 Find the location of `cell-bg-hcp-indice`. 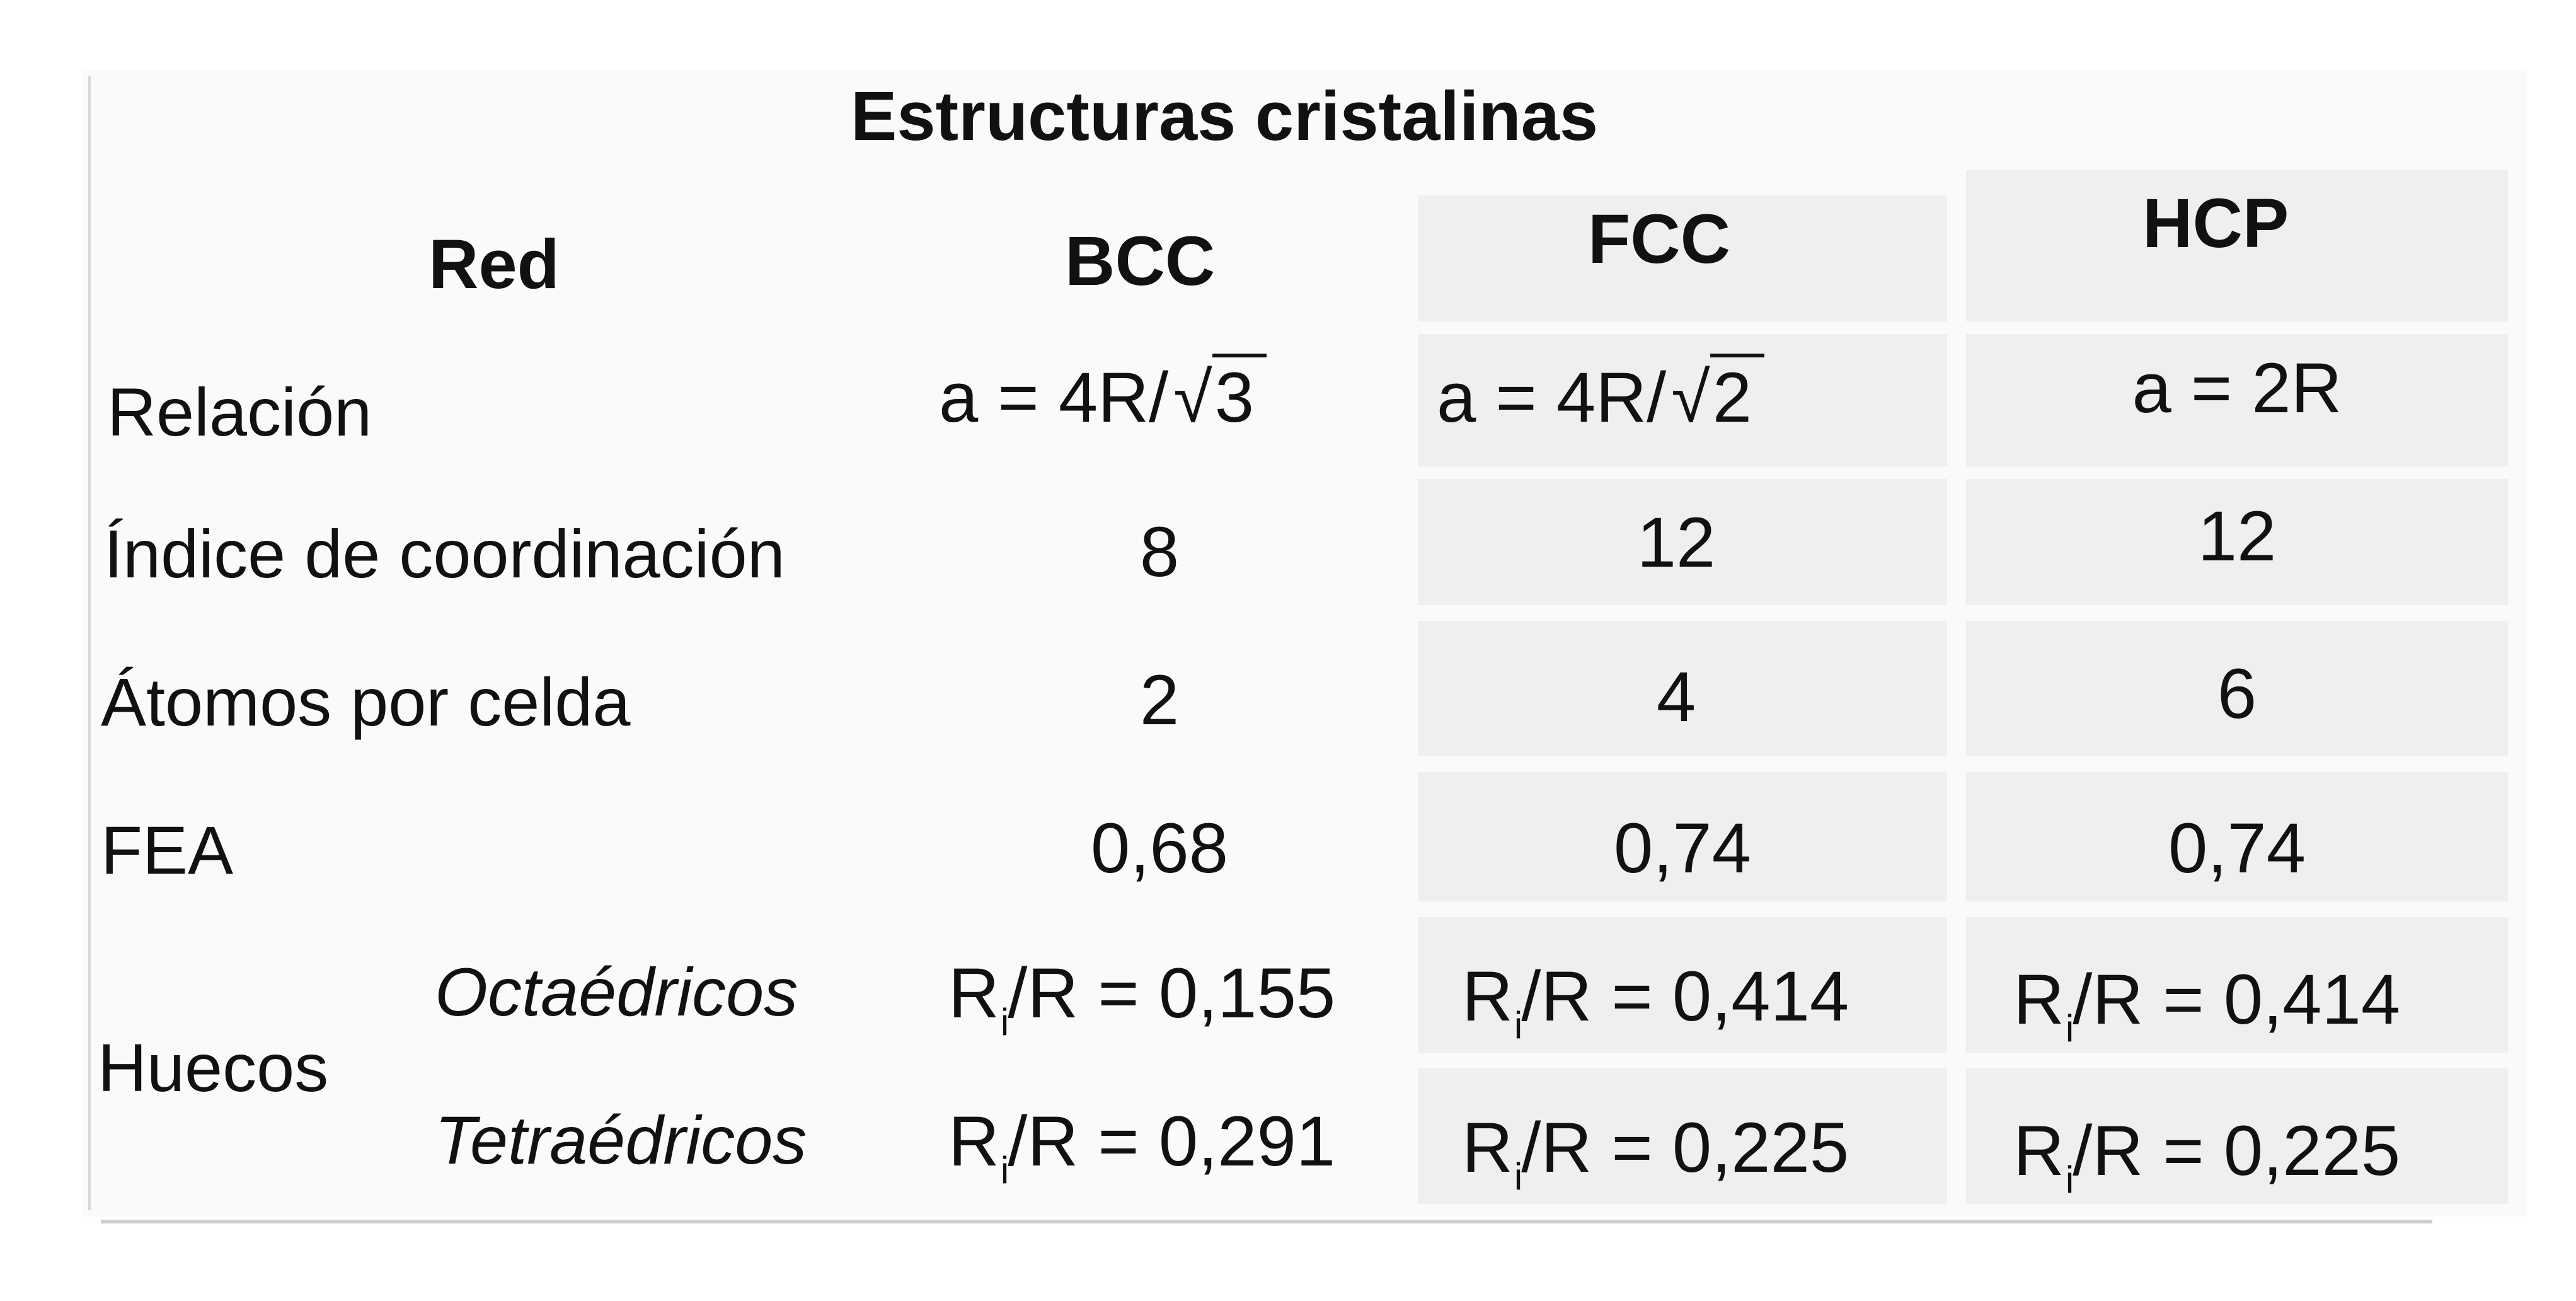

cell-bg-hcp-indice is located at coordinates (2237, 542).